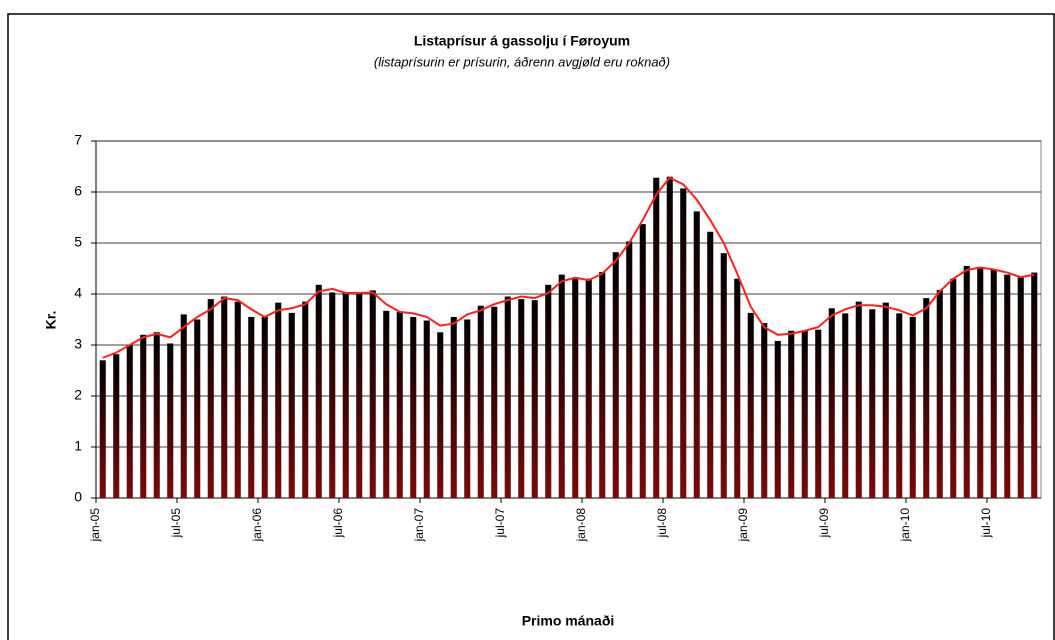 The height and width of the screenshot is (640, 1055). Describe the element at coordinates (51, 320) in the screenshot. I see `y-axis-label: Kr.` at that location.